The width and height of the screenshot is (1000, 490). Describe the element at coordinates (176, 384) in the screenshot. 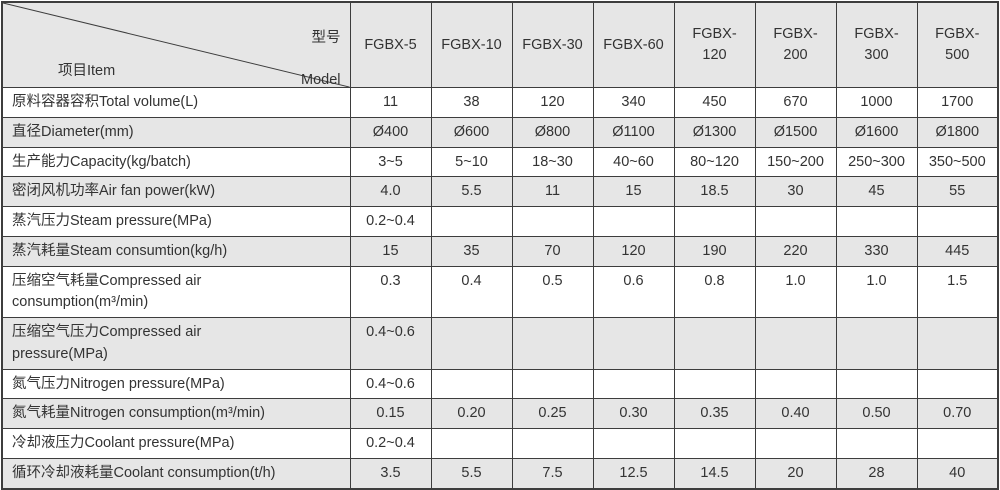

I see `row-label: 氮气压力Nitrogen pressure(MPa)` at that location.